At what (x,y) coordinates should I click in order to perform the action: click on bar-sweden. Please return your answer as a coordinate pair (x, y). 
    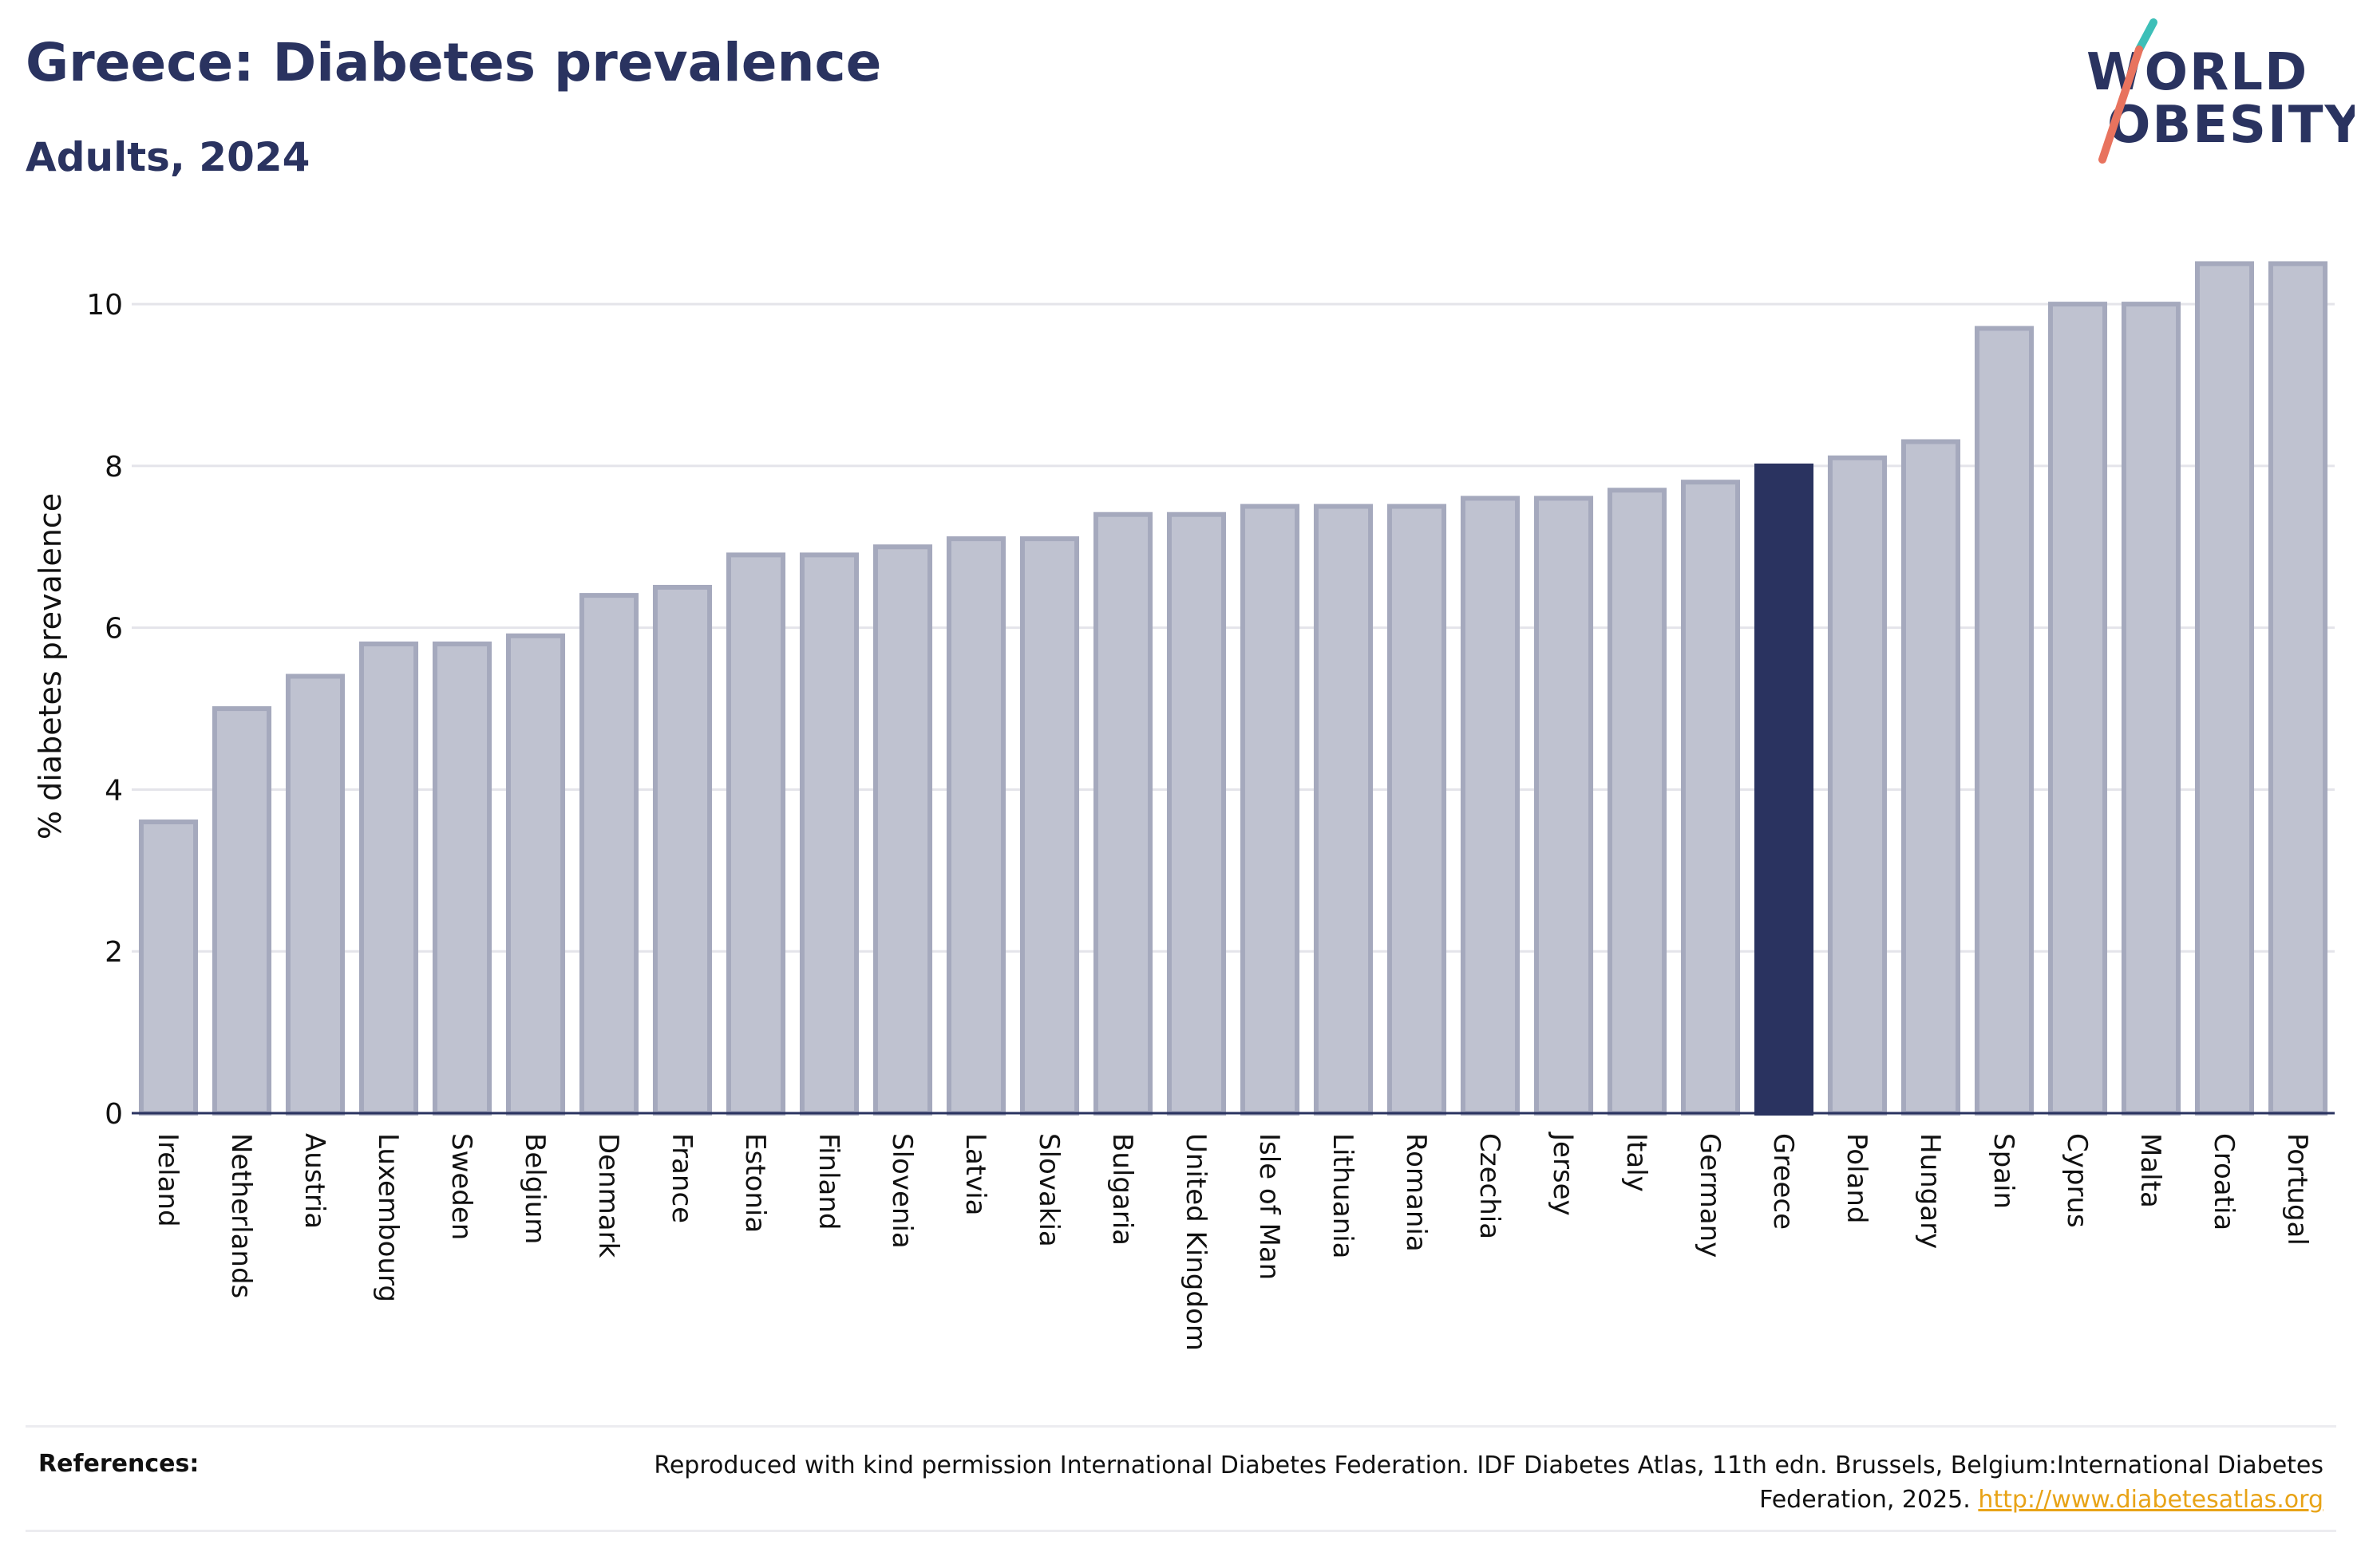
    Looking at the image, I should click on (462, 878).